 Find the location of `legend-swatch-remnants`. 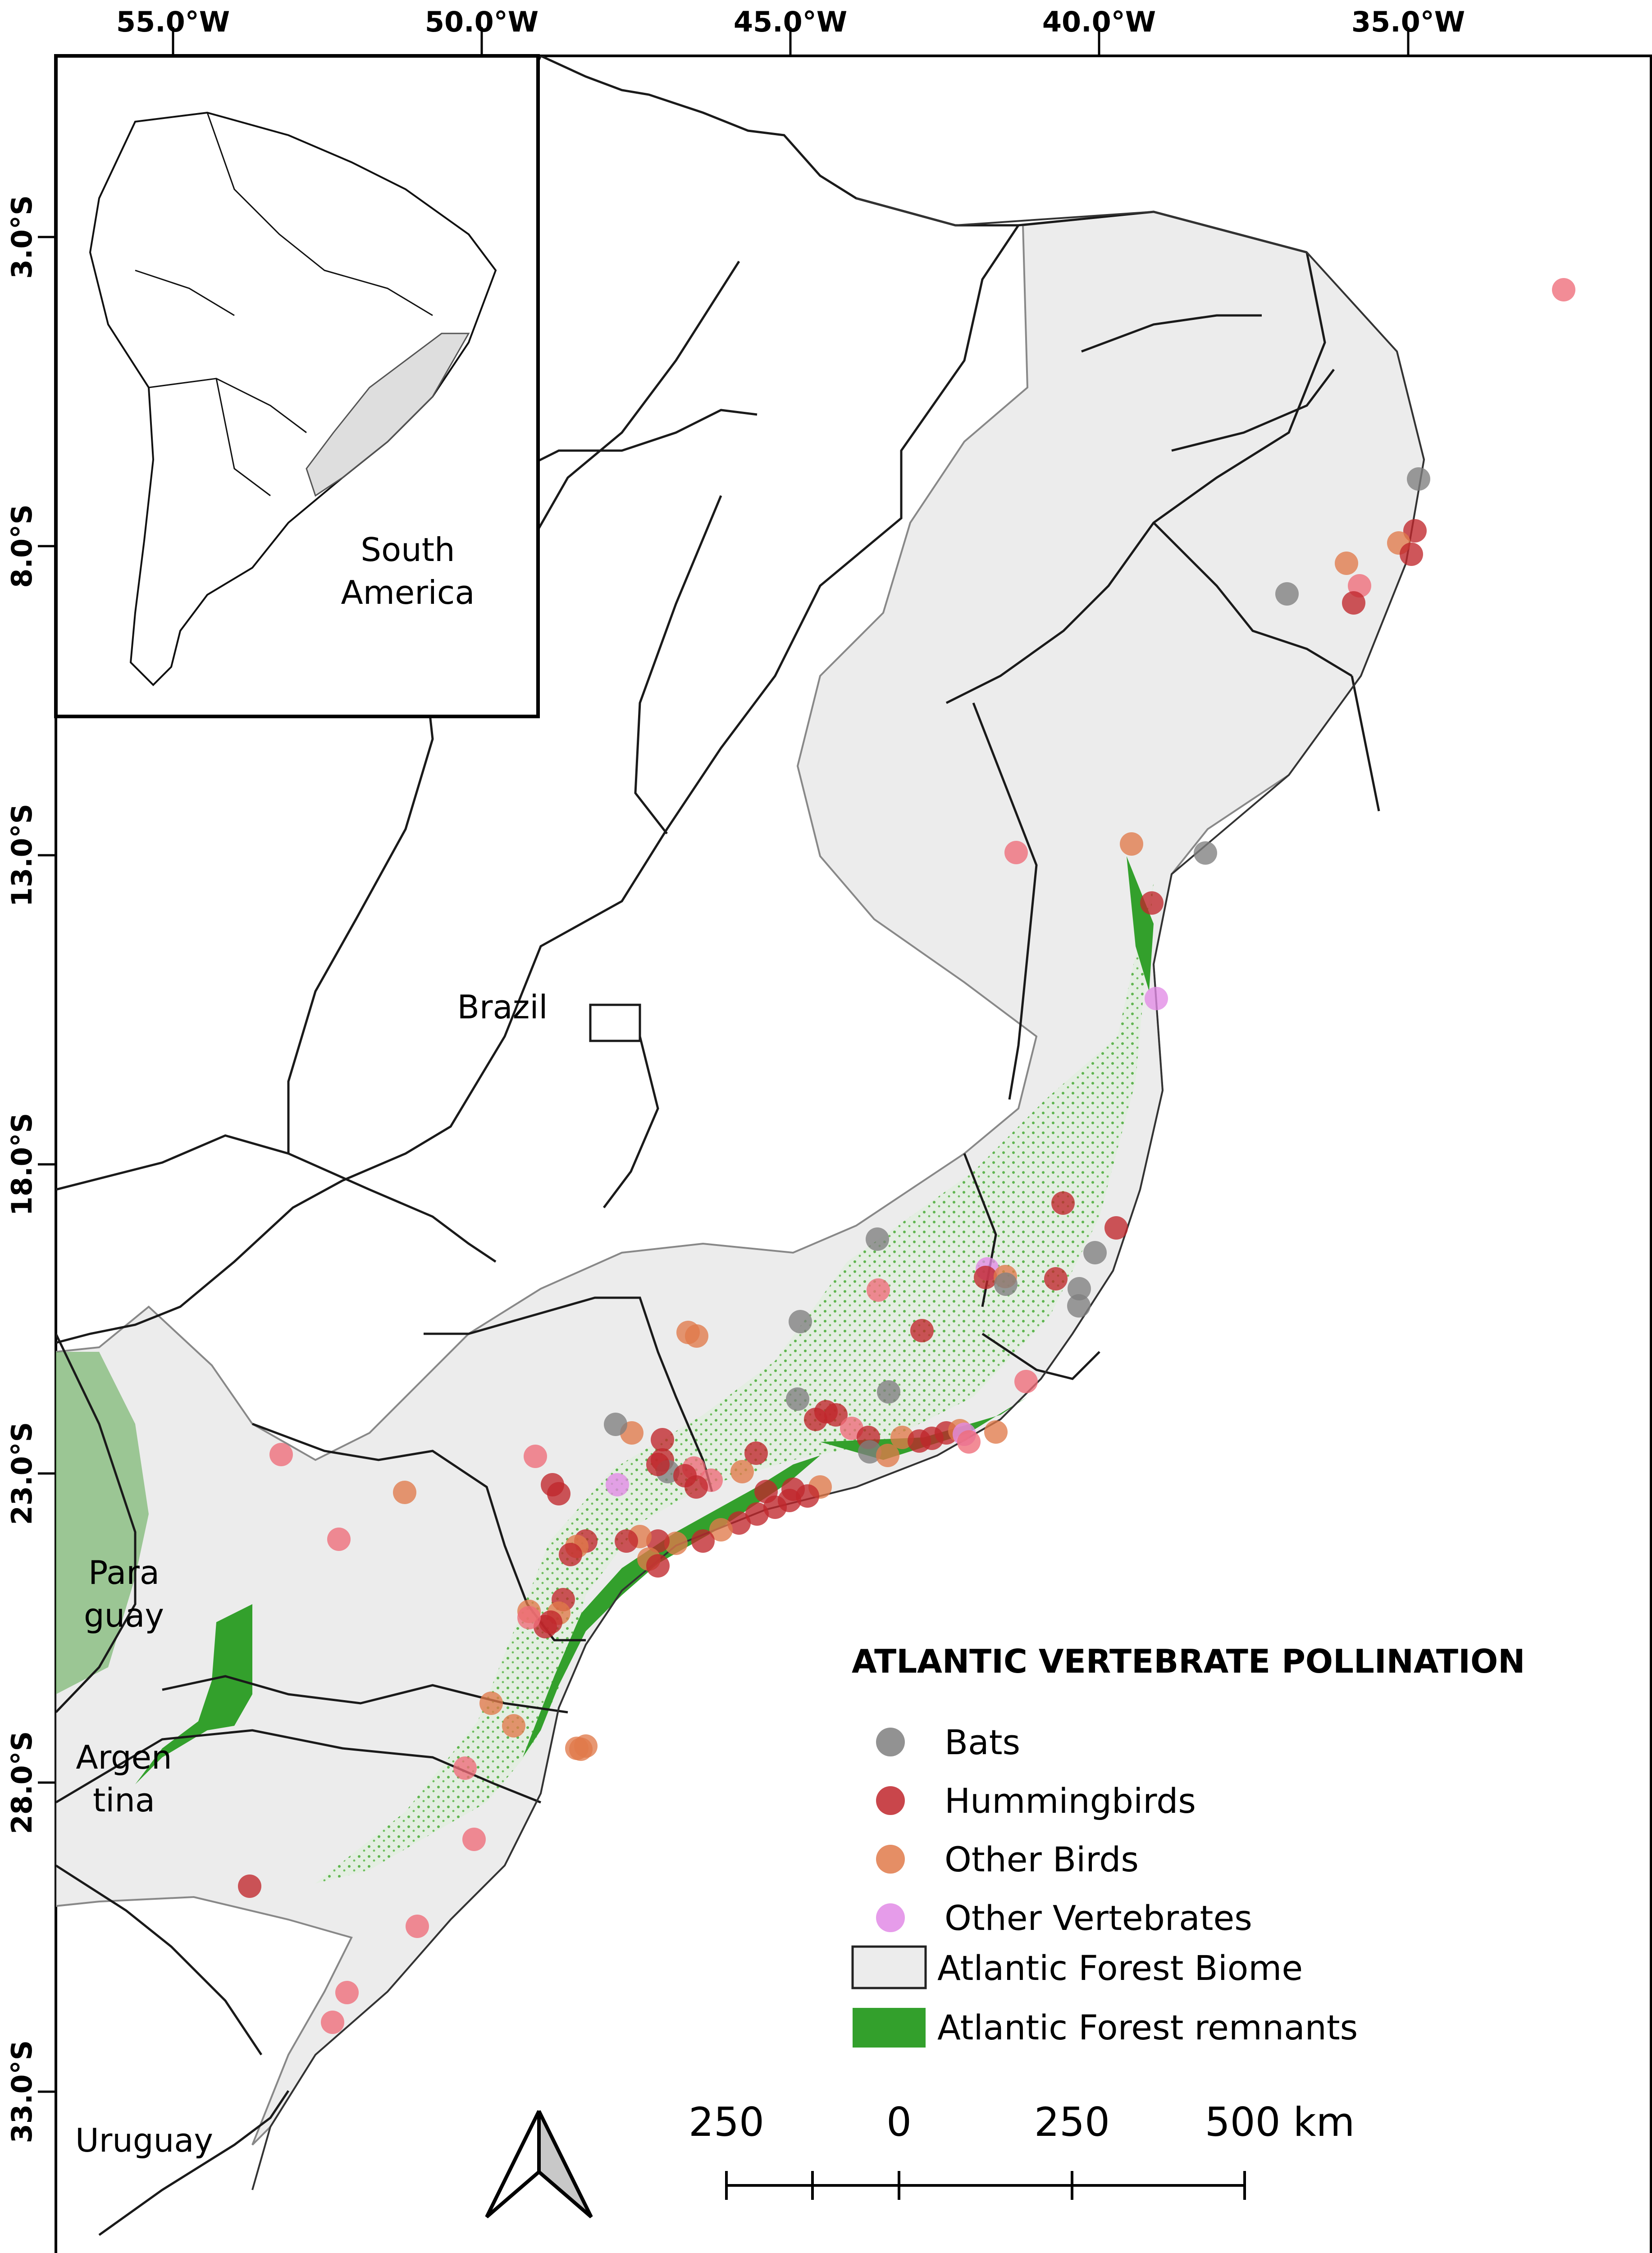

legend-swatch-remnants is located at coordinates (890, 2028).